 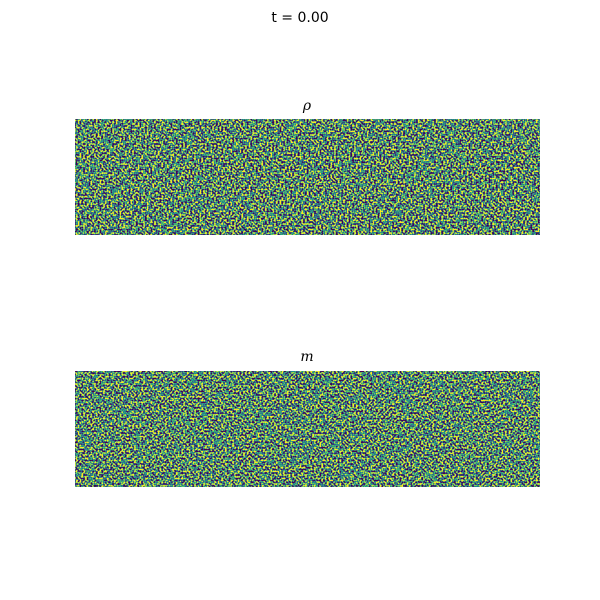 What do you see at coordinates (306, 357) in the screenshot?
I see `panel-title: m` at bounding box center [306, 357].